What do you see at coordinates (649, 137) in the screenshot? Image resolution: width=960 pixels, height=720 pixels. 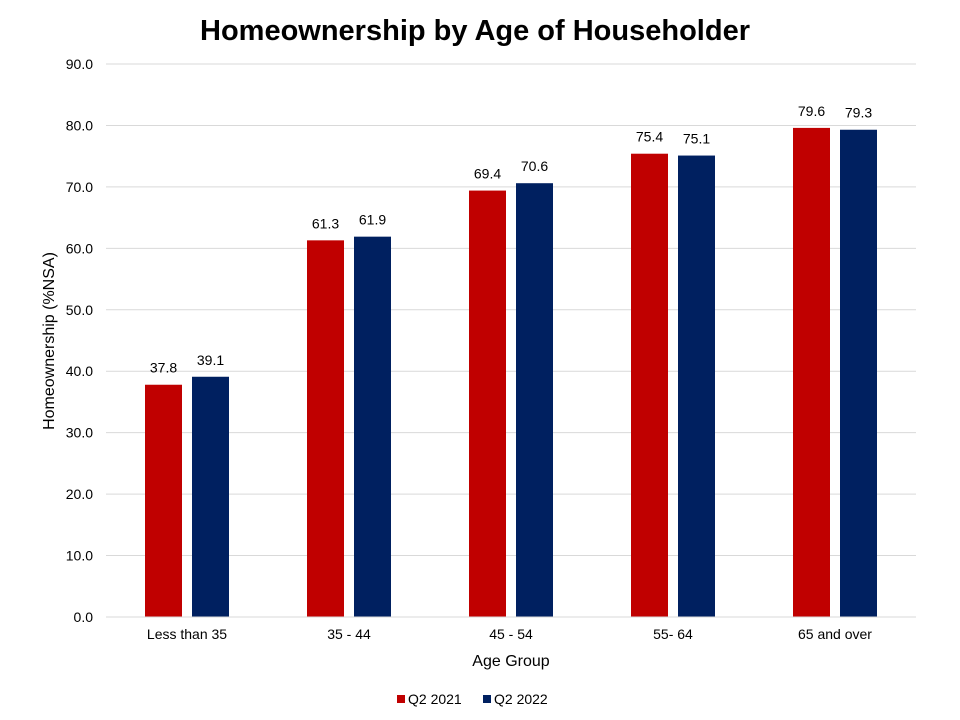 I see `data-label: 75.4` at bounding box center [649, 137].